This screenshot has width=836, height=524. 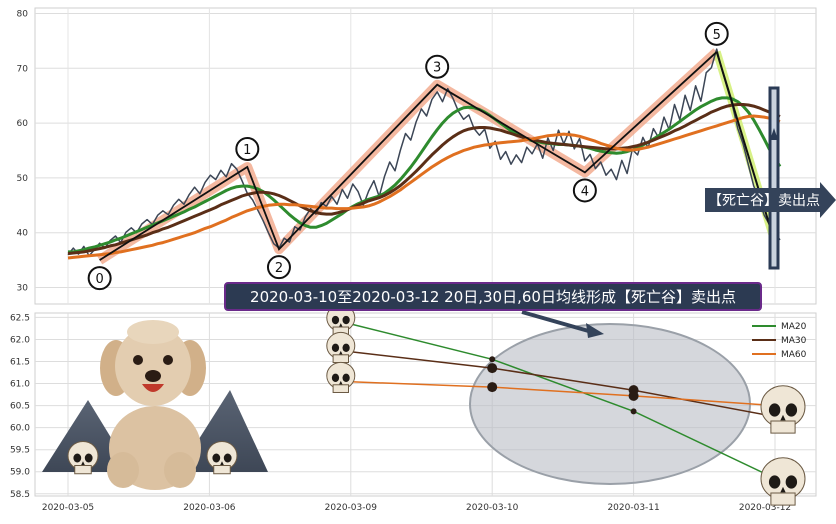 I want to click on wave-marker-label: 2, so click(x=279, y=268).